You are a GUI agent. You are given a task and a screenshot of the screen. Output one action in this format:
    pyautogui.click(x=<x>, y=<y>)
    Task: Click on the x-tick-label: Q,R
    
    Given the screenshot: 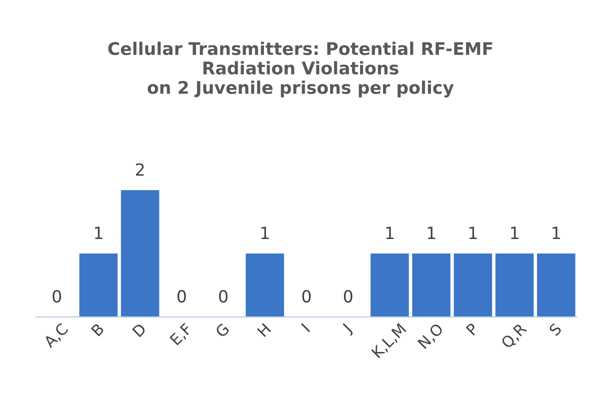 What is the action you would take?
    pyautogui.click(x=514, y=336)
    